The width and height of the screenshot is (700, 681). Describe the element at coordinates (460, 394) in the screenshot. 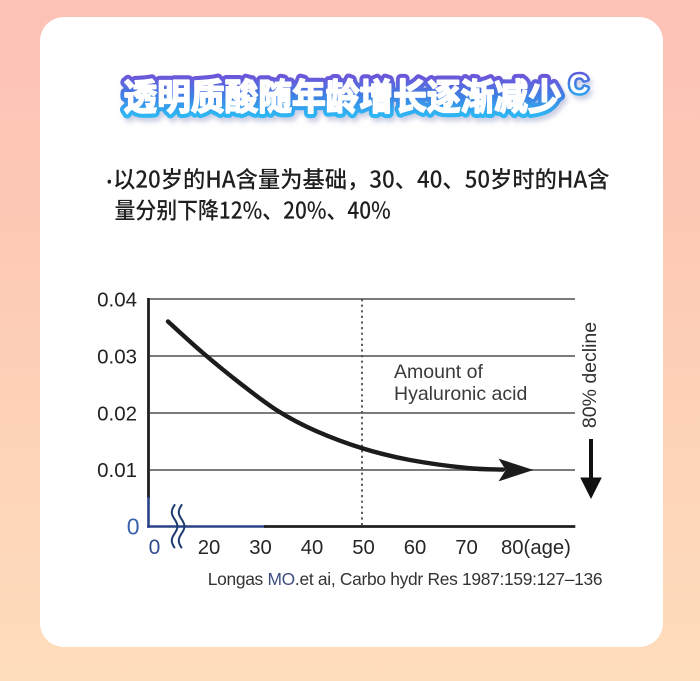

I see `svg-text: Hyaluronic acid` at that location.